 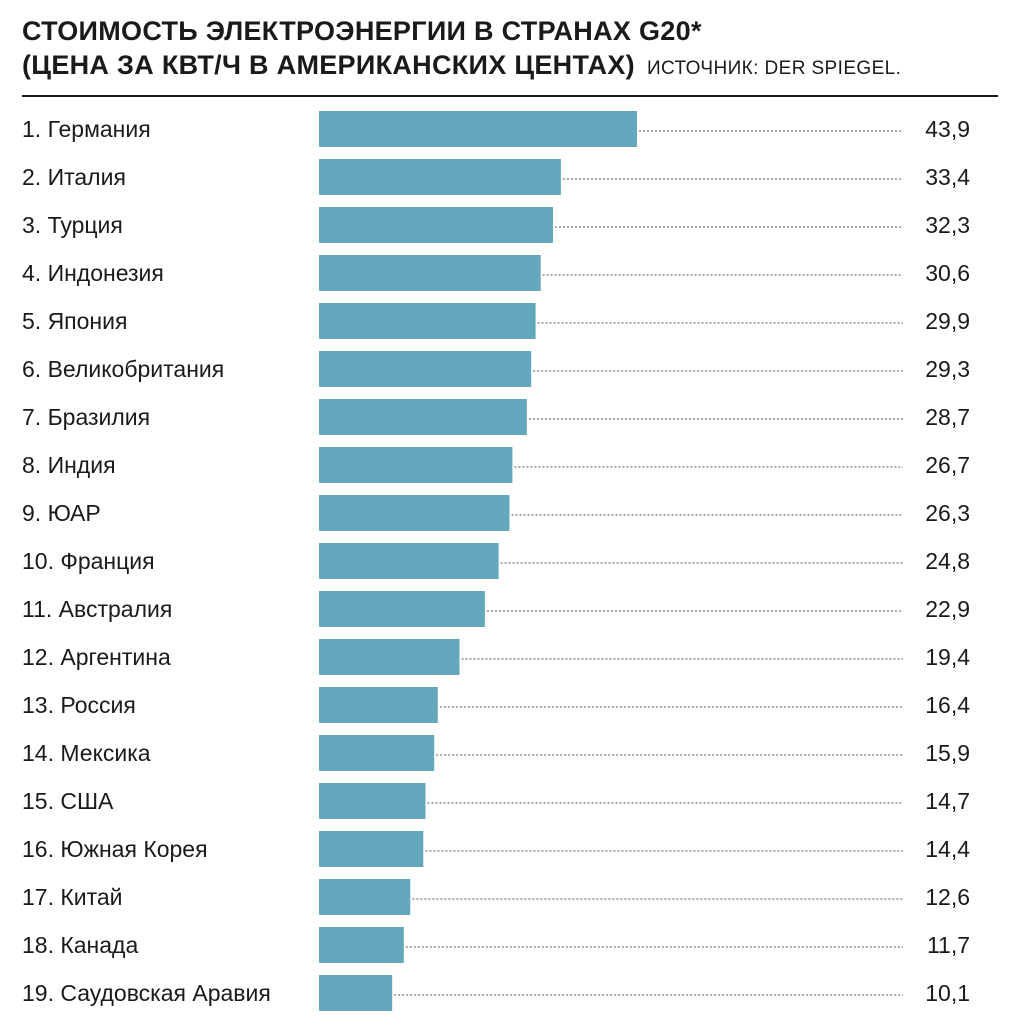 What do you see at coordinates (947, 465) in the screenshot?
I see `value-label: 26,7` at bounding box center [947, 465].